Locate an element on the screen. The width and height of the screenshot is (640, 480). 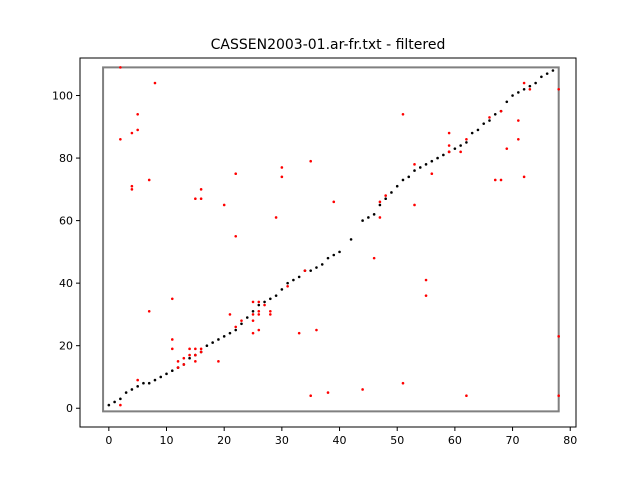
x-tick-label: 70 is located at coordinates (513, 440).